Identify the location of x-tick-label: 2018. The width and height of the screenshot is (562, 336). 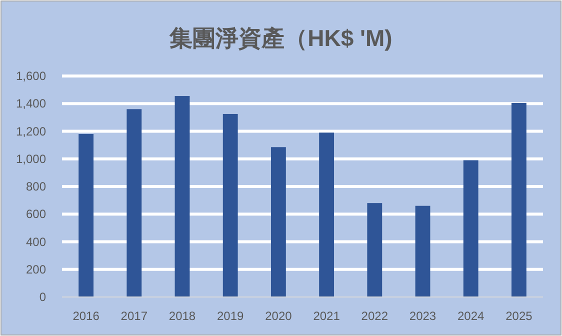
(182, 316).